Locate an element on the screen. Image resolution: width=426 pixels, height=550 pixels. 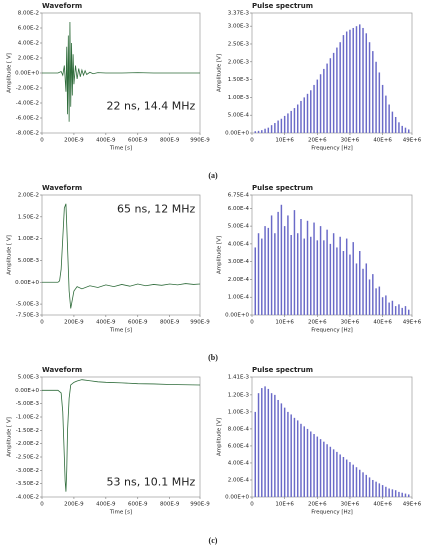
y-tick-label: 3.00E-4 is located at coordinates (239, 262).